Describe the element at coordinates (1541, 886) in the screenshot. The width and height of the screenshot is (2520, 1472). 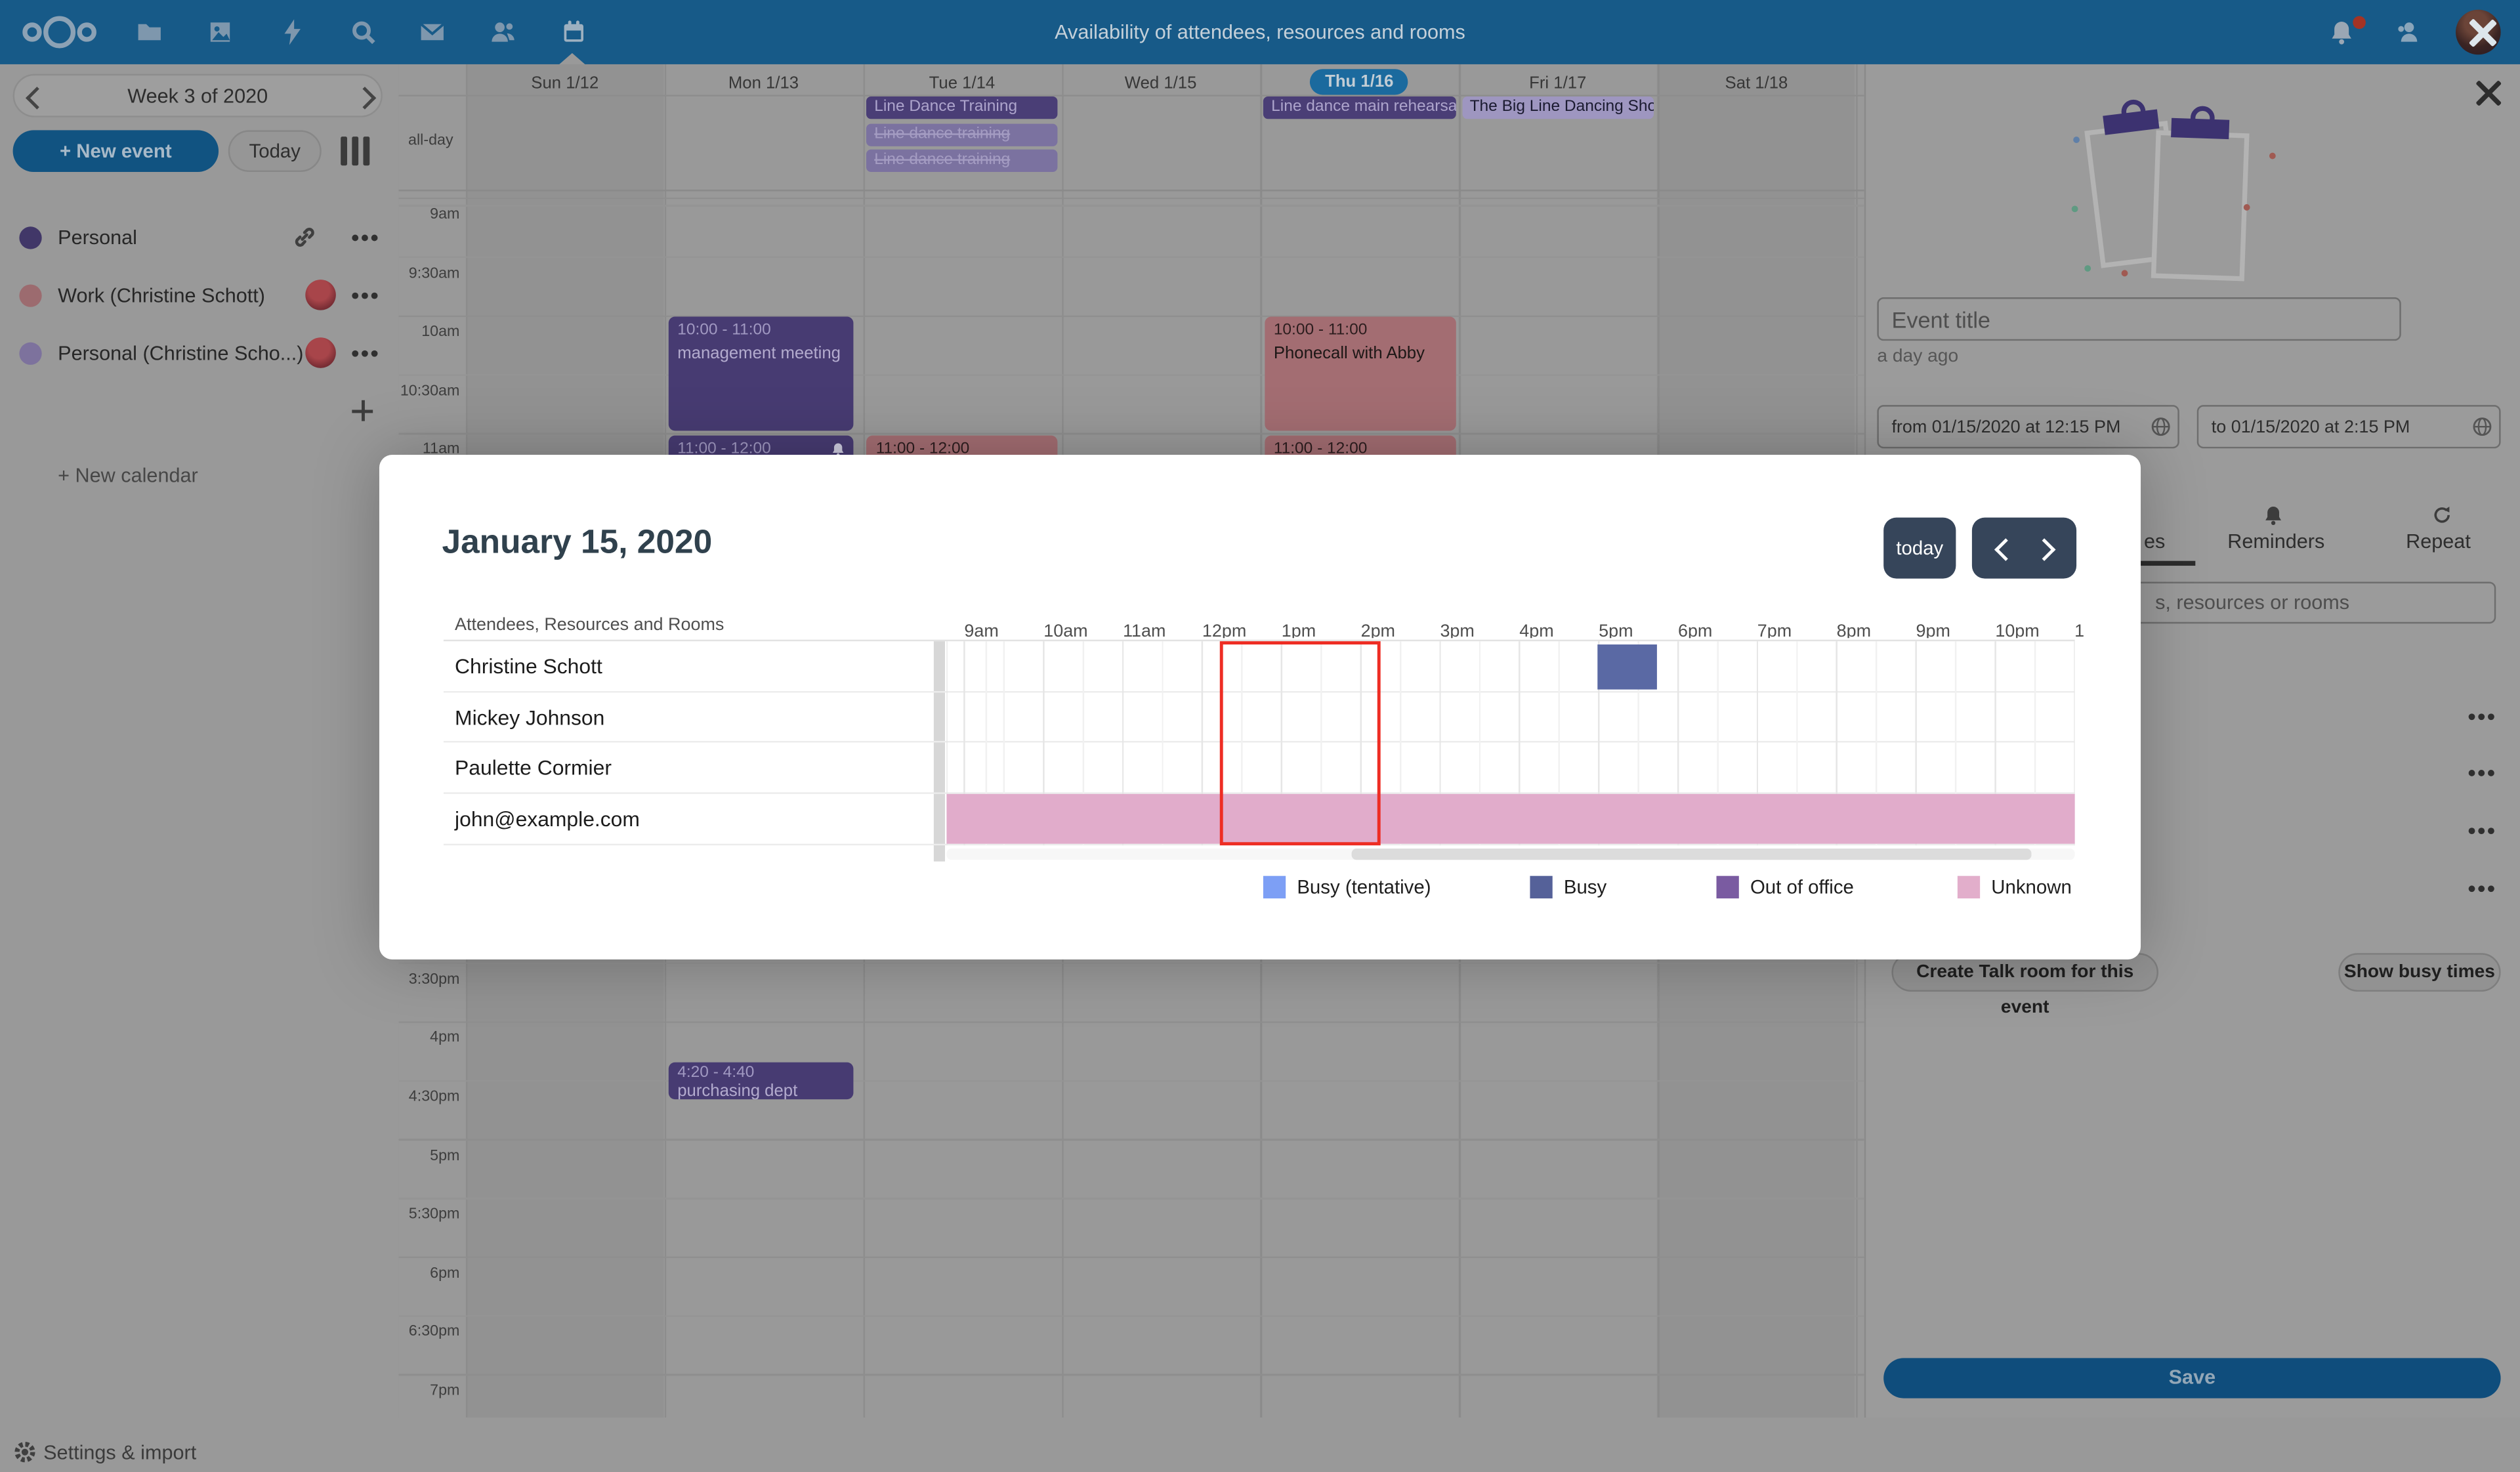
I see `legend-swatch-busy` at that location.